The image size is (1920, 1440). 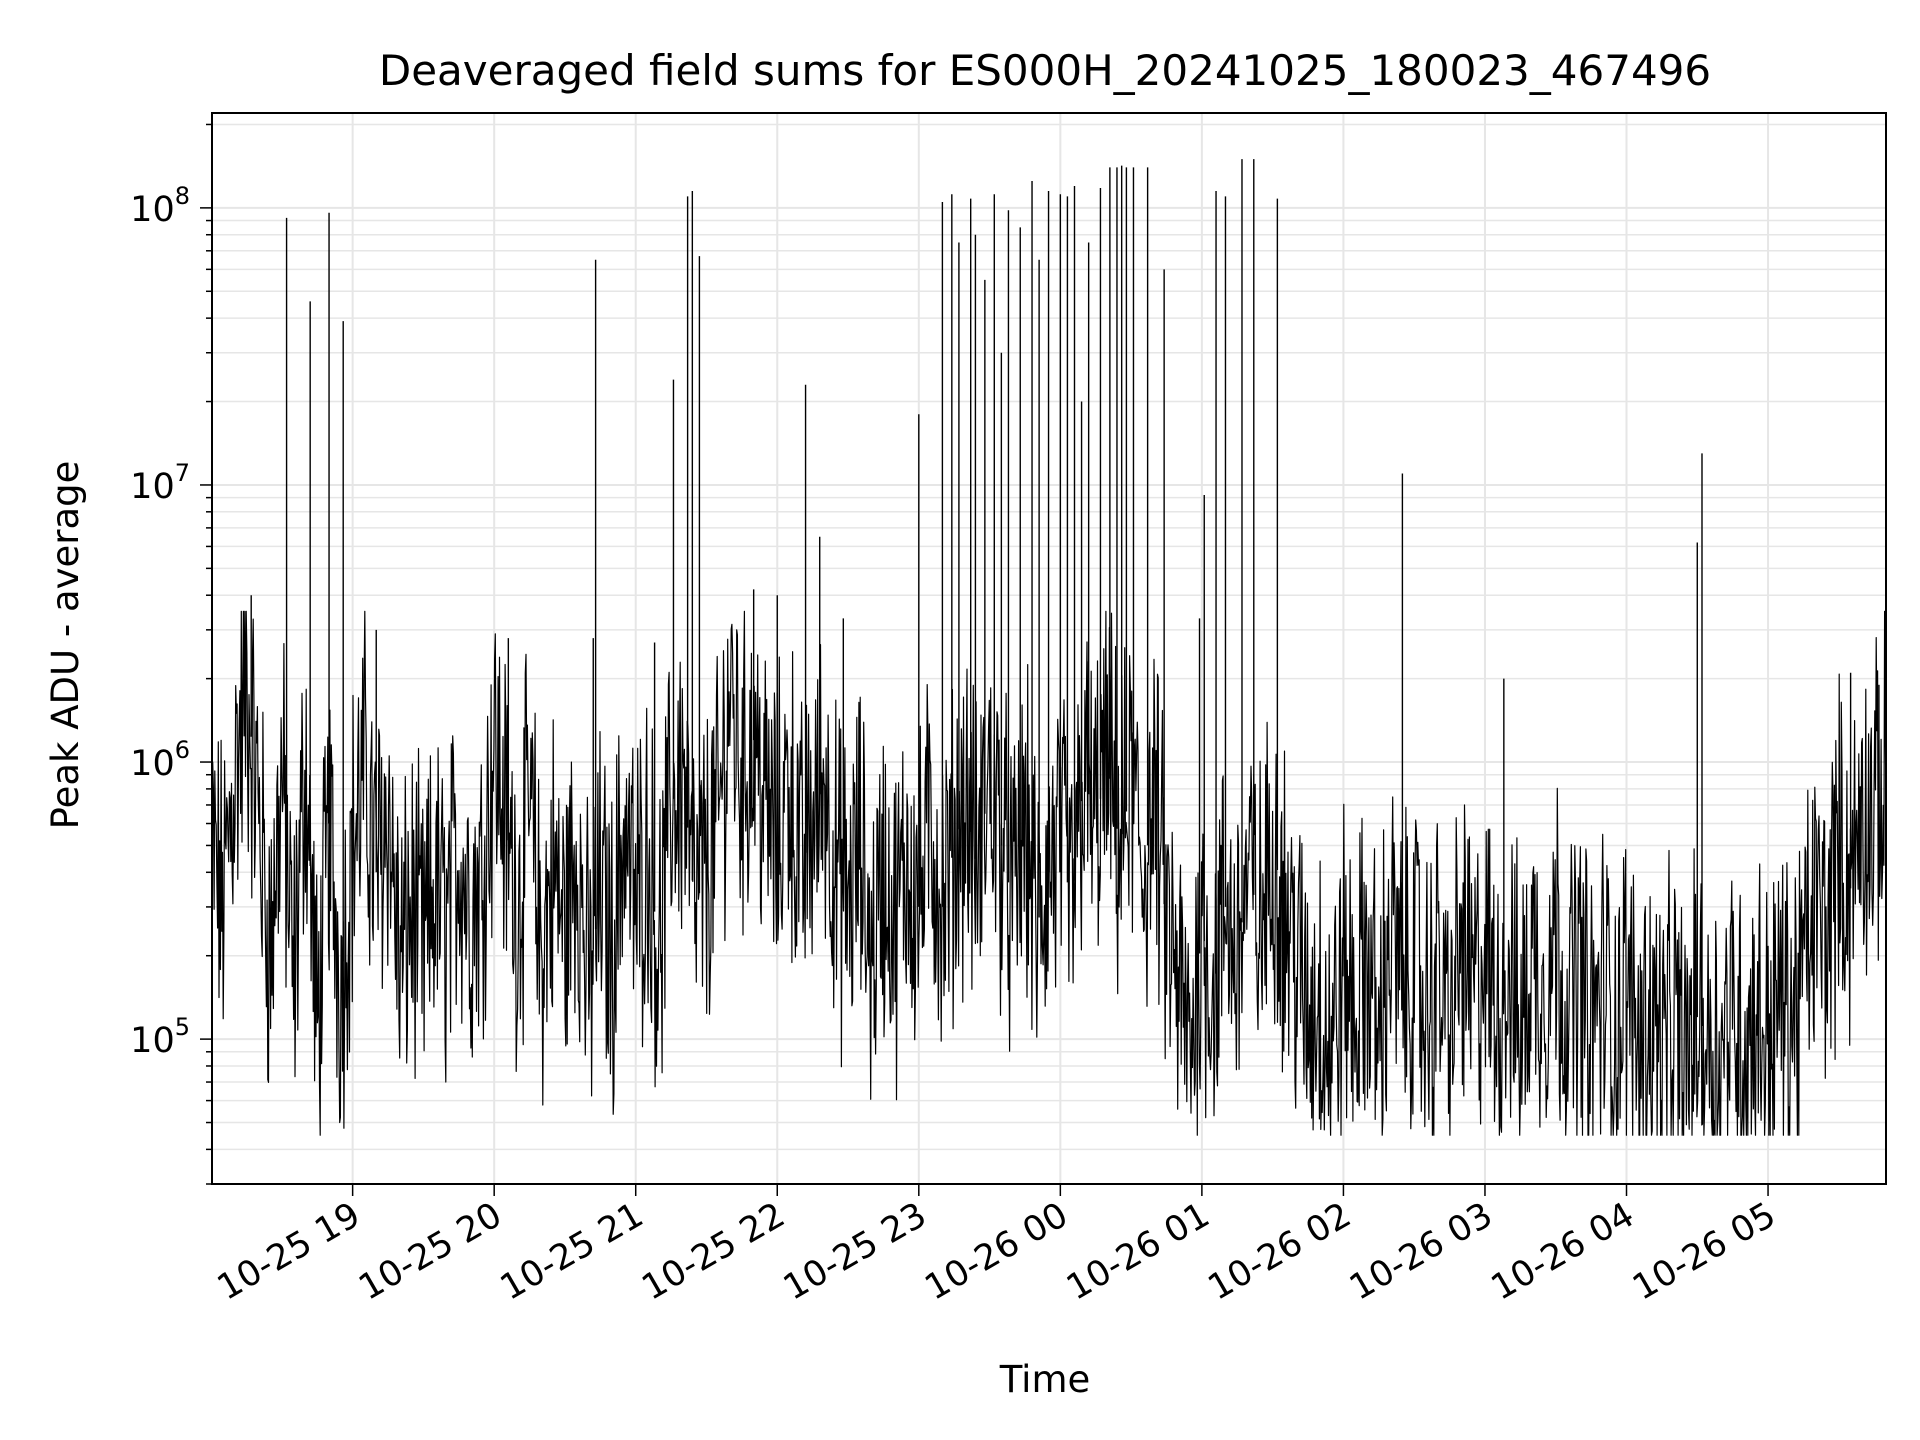 I want to click on y-axis-label: Peak ADU - average, so click(x=65, y=645).